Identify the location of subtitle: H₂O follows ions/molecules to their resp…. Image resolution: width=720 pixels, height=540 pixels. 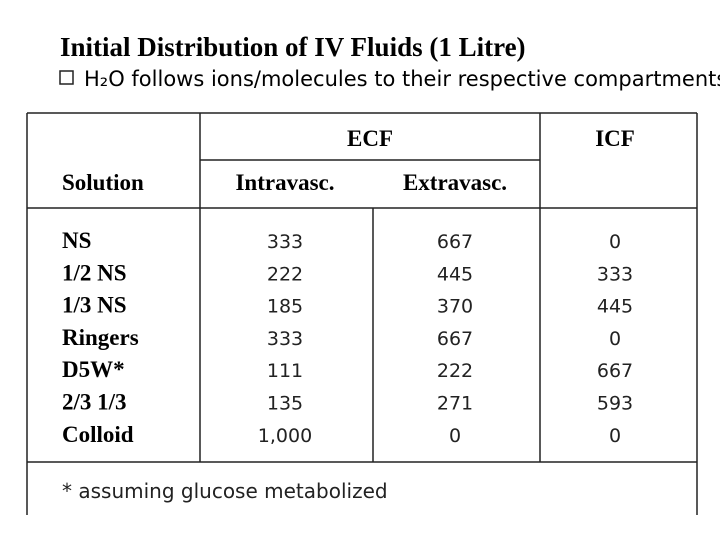
(402, 79).